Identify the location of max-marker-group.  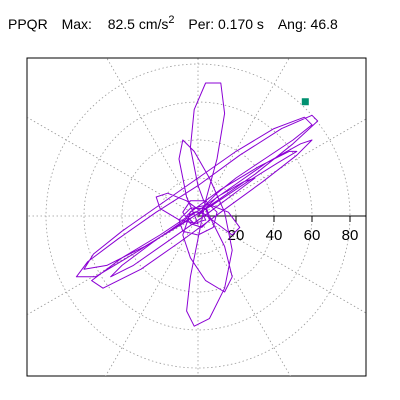
(305, 102).